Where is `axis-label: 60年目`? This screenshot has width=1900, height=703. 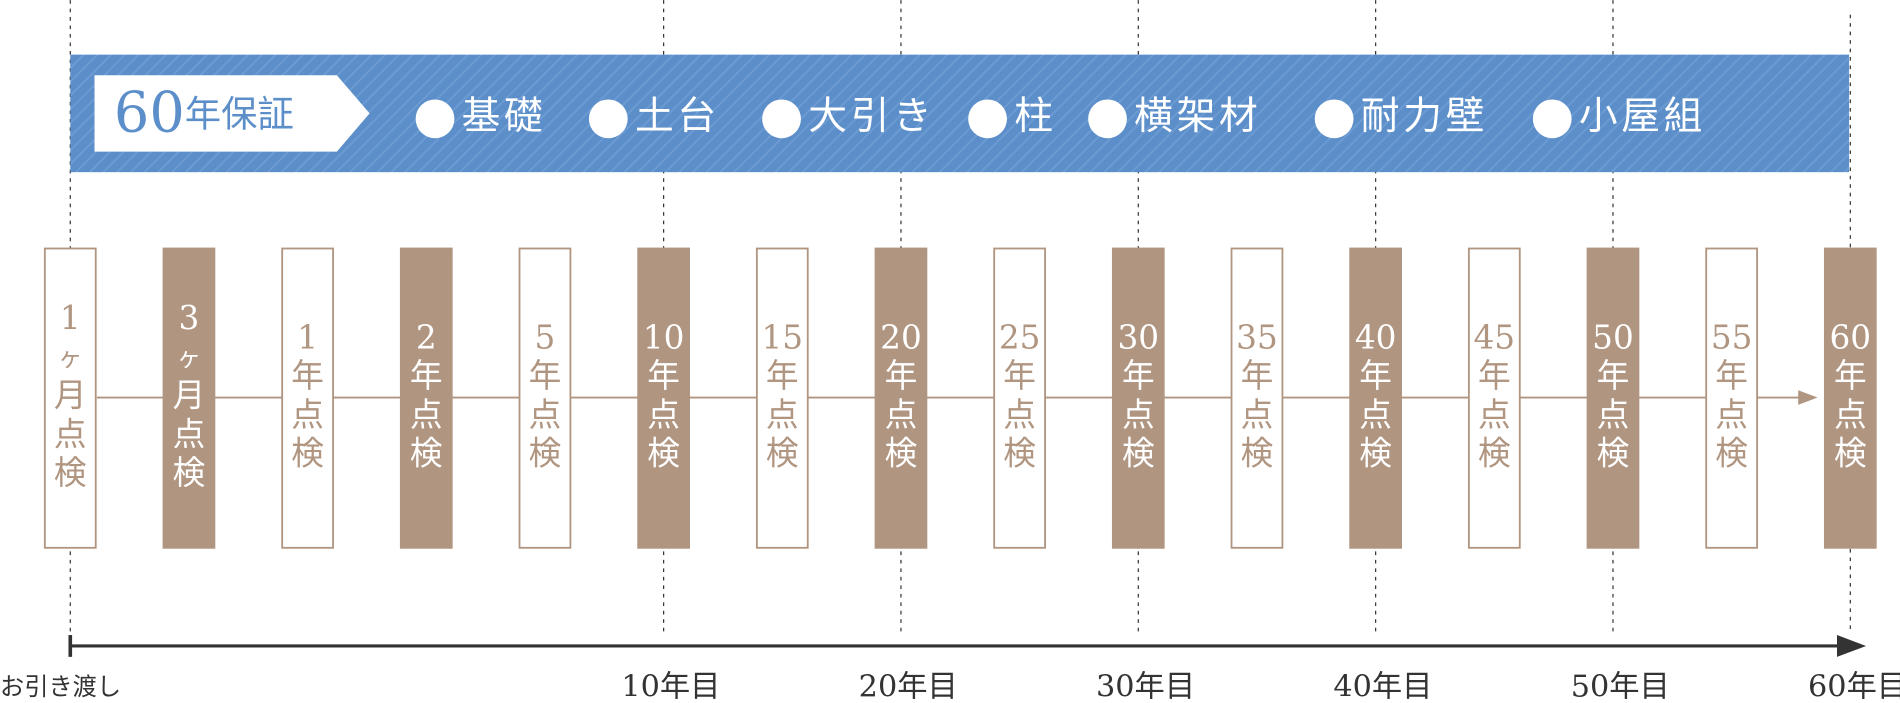
axis-label: 60年目 is located at coordinates (1854, 686).